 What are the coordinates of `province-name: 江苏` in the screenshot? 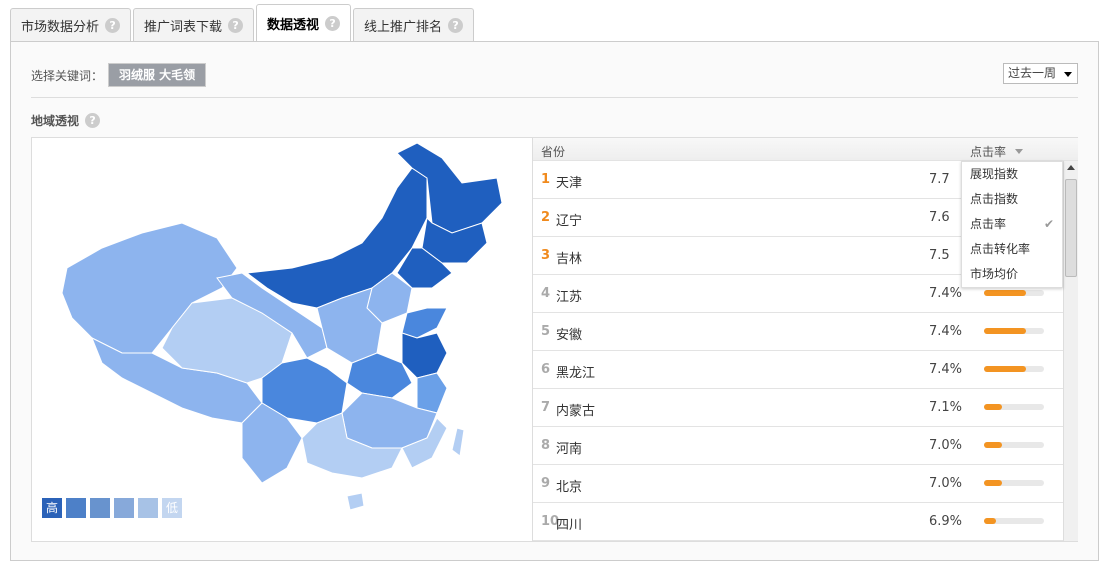 It's located at (569, 297).